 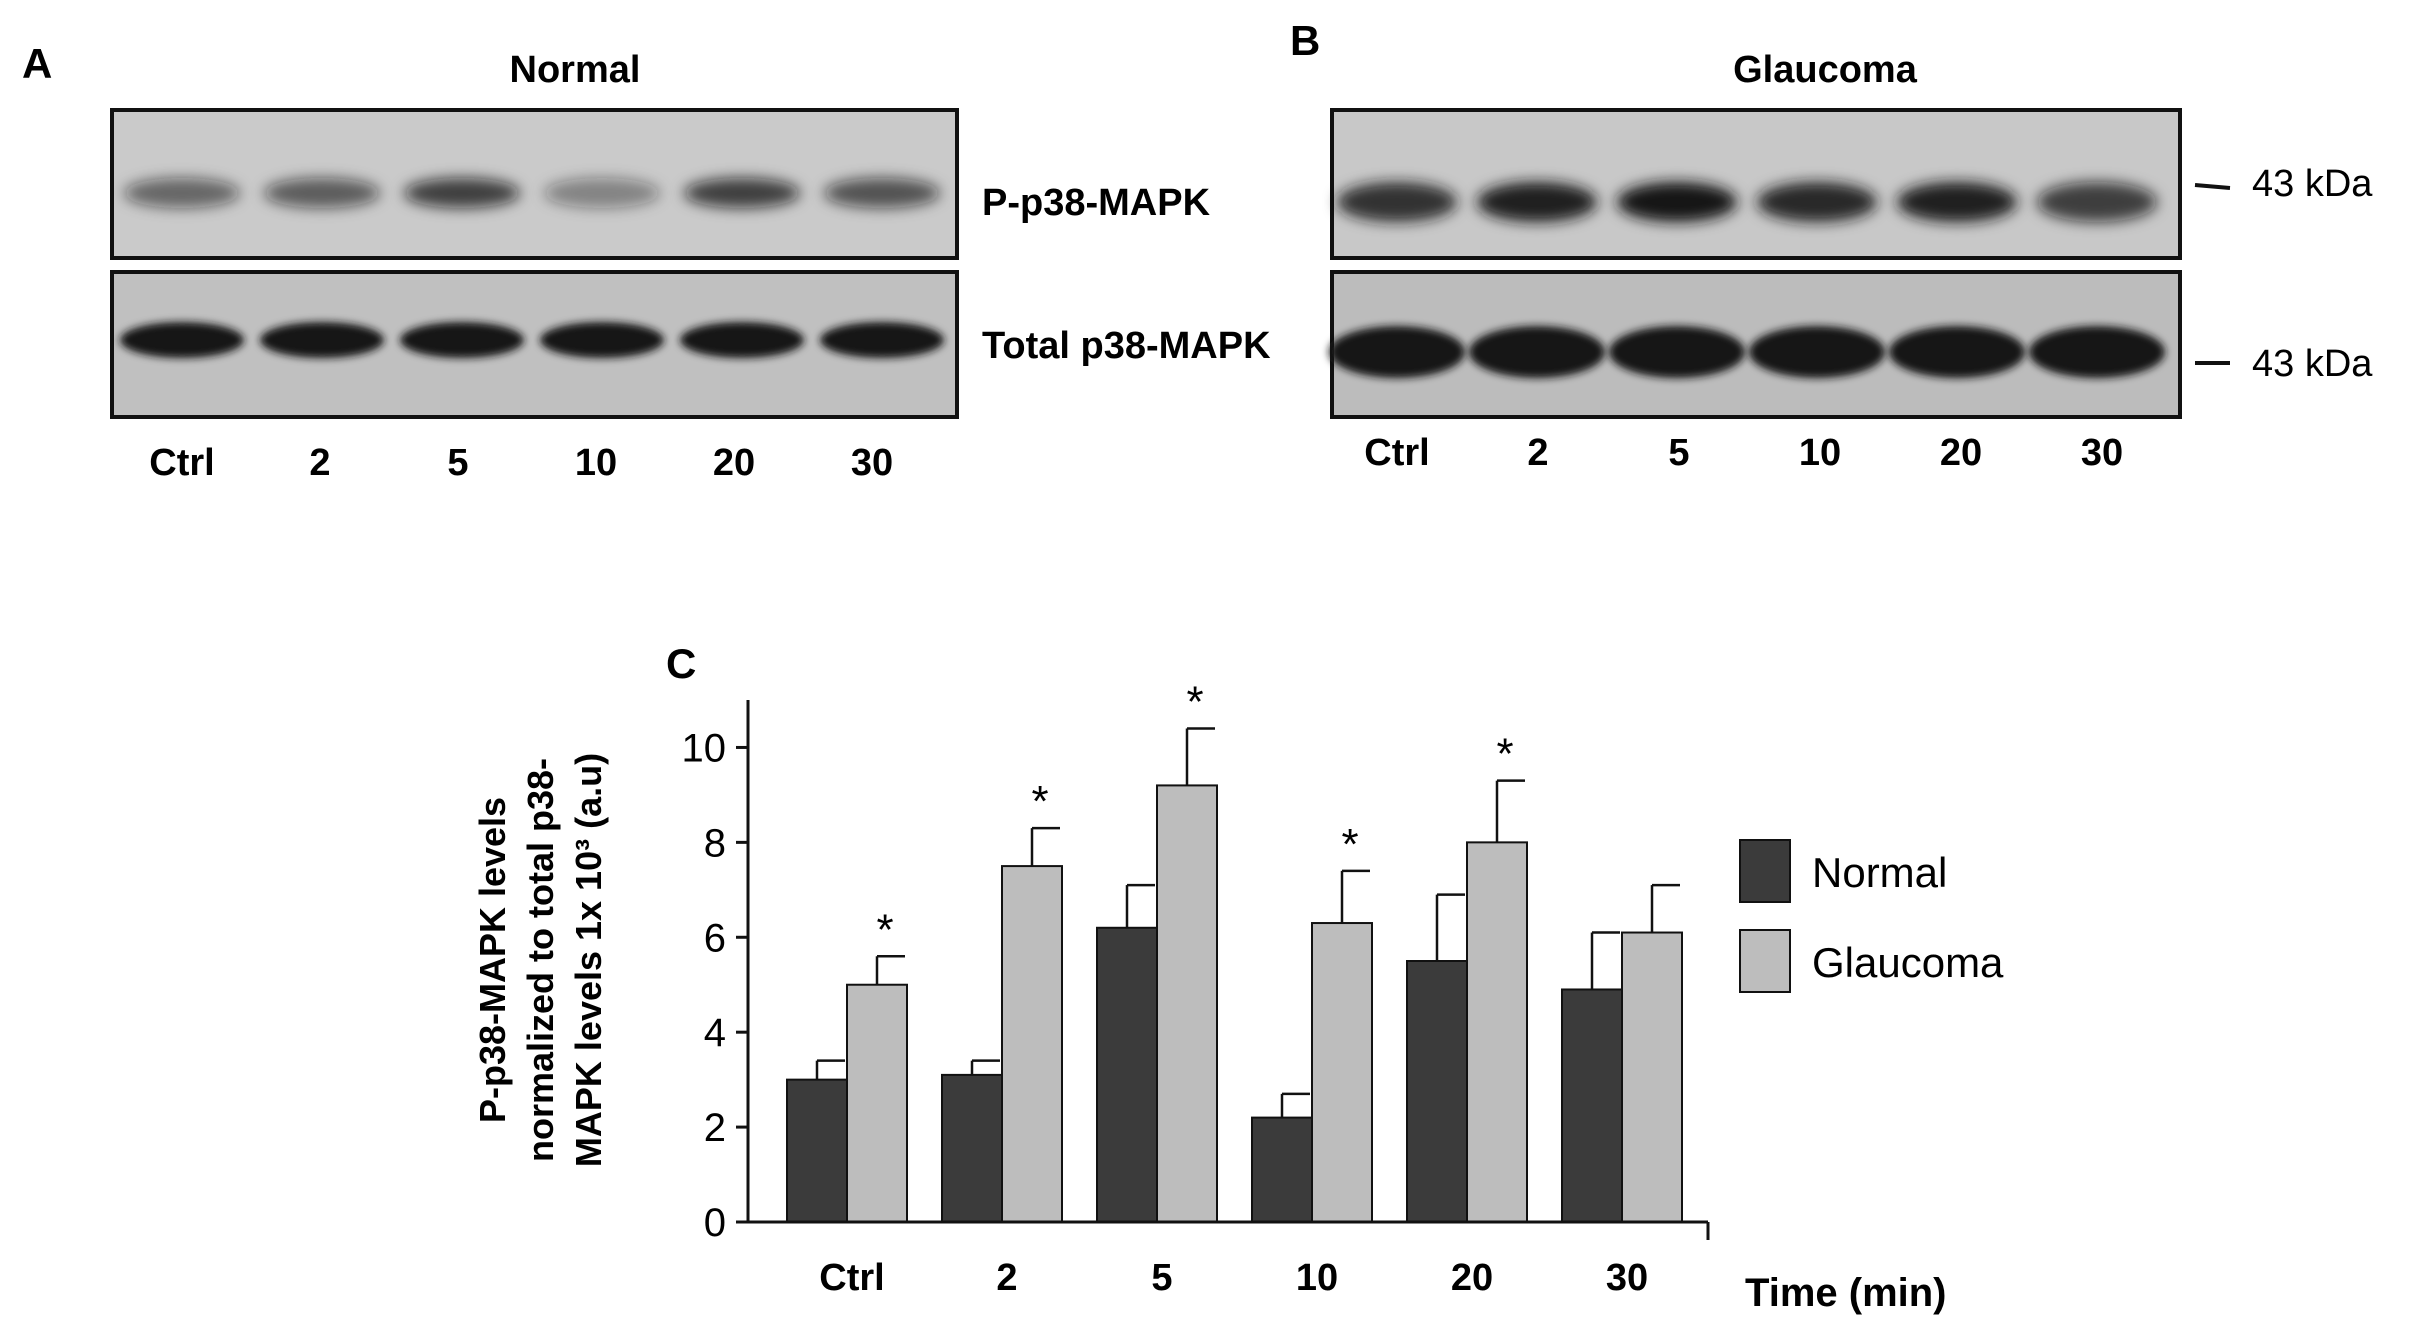 I want to click on panel-a-bottom-bands, so click(x=532, y=340).